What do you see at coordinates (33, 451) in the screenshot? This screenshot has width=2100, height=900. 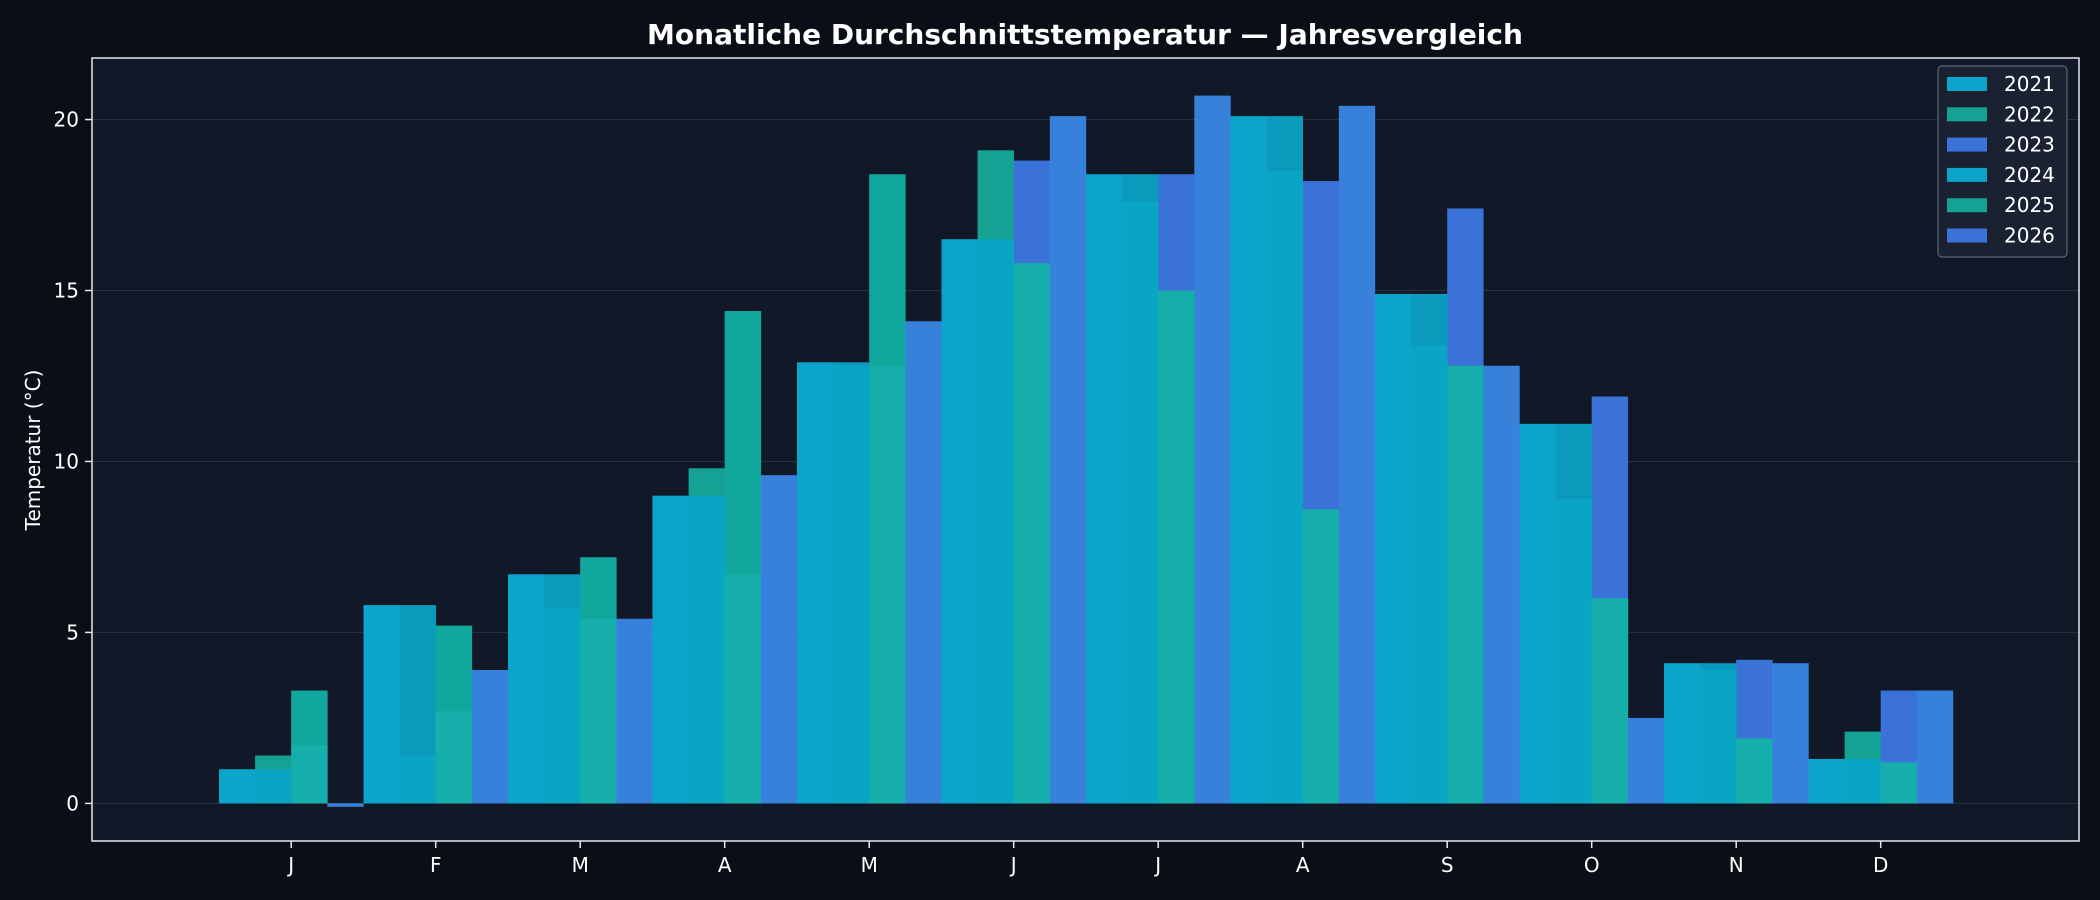 I see `y-axis-label: Temperatur (°C)` at bounding box center [33, 451].